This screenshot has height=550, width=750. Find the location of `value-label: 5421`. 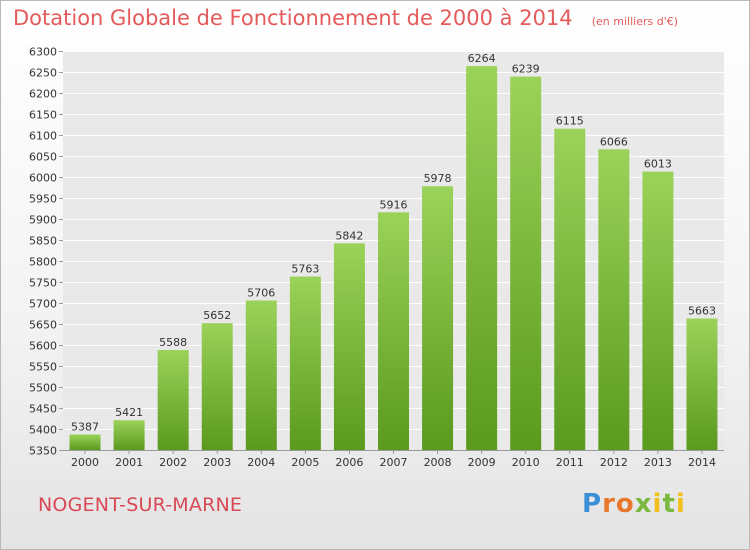

value-label: 5421 is located at coordinates (129, 412).